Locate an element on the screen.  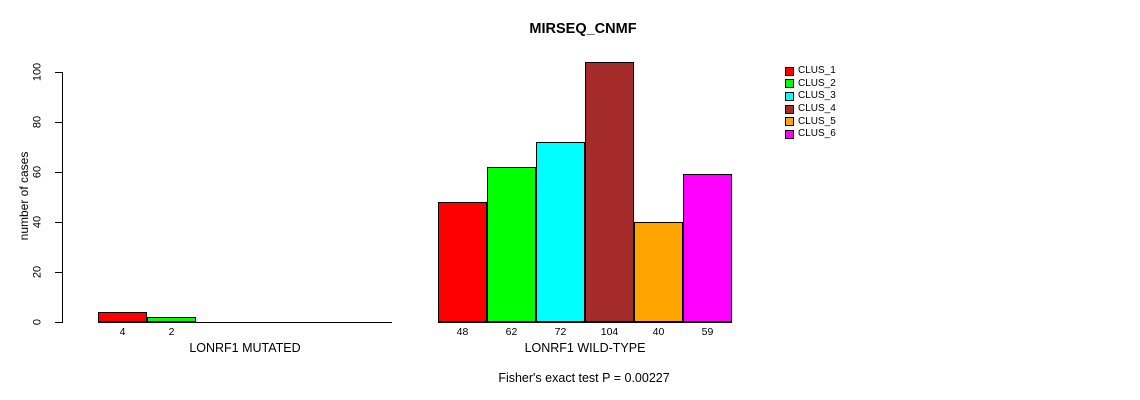
annotation-text: Fisher's exact test P = 0.00227 is located at coordinates (584, 378).